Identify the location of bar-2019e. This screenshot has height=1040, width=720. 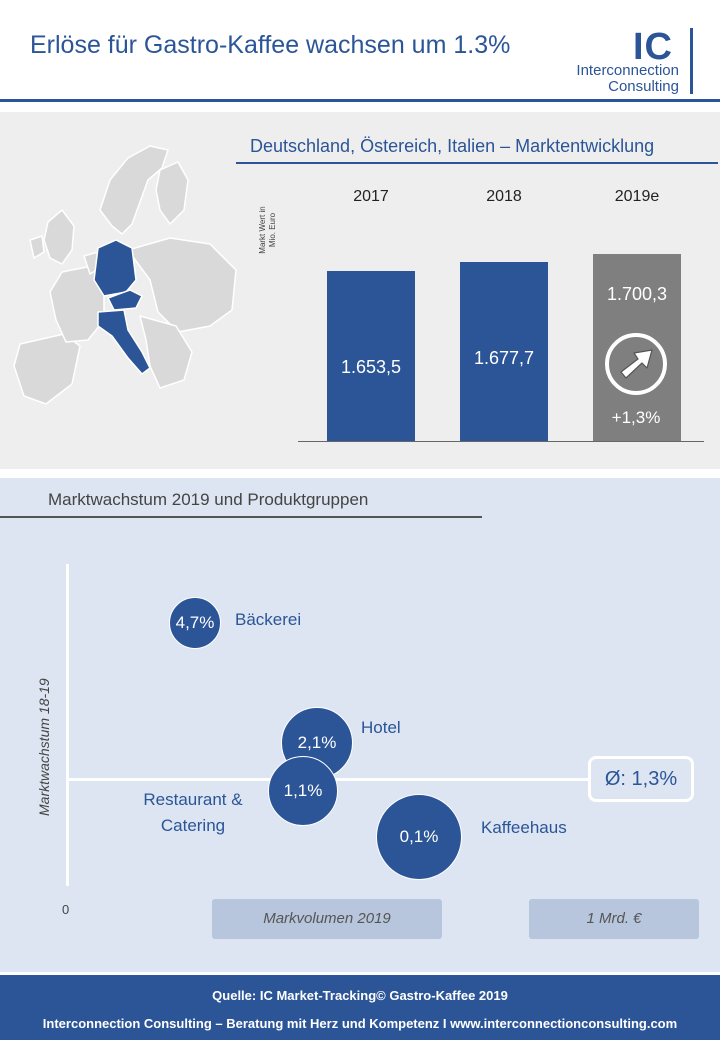
(637, 348).